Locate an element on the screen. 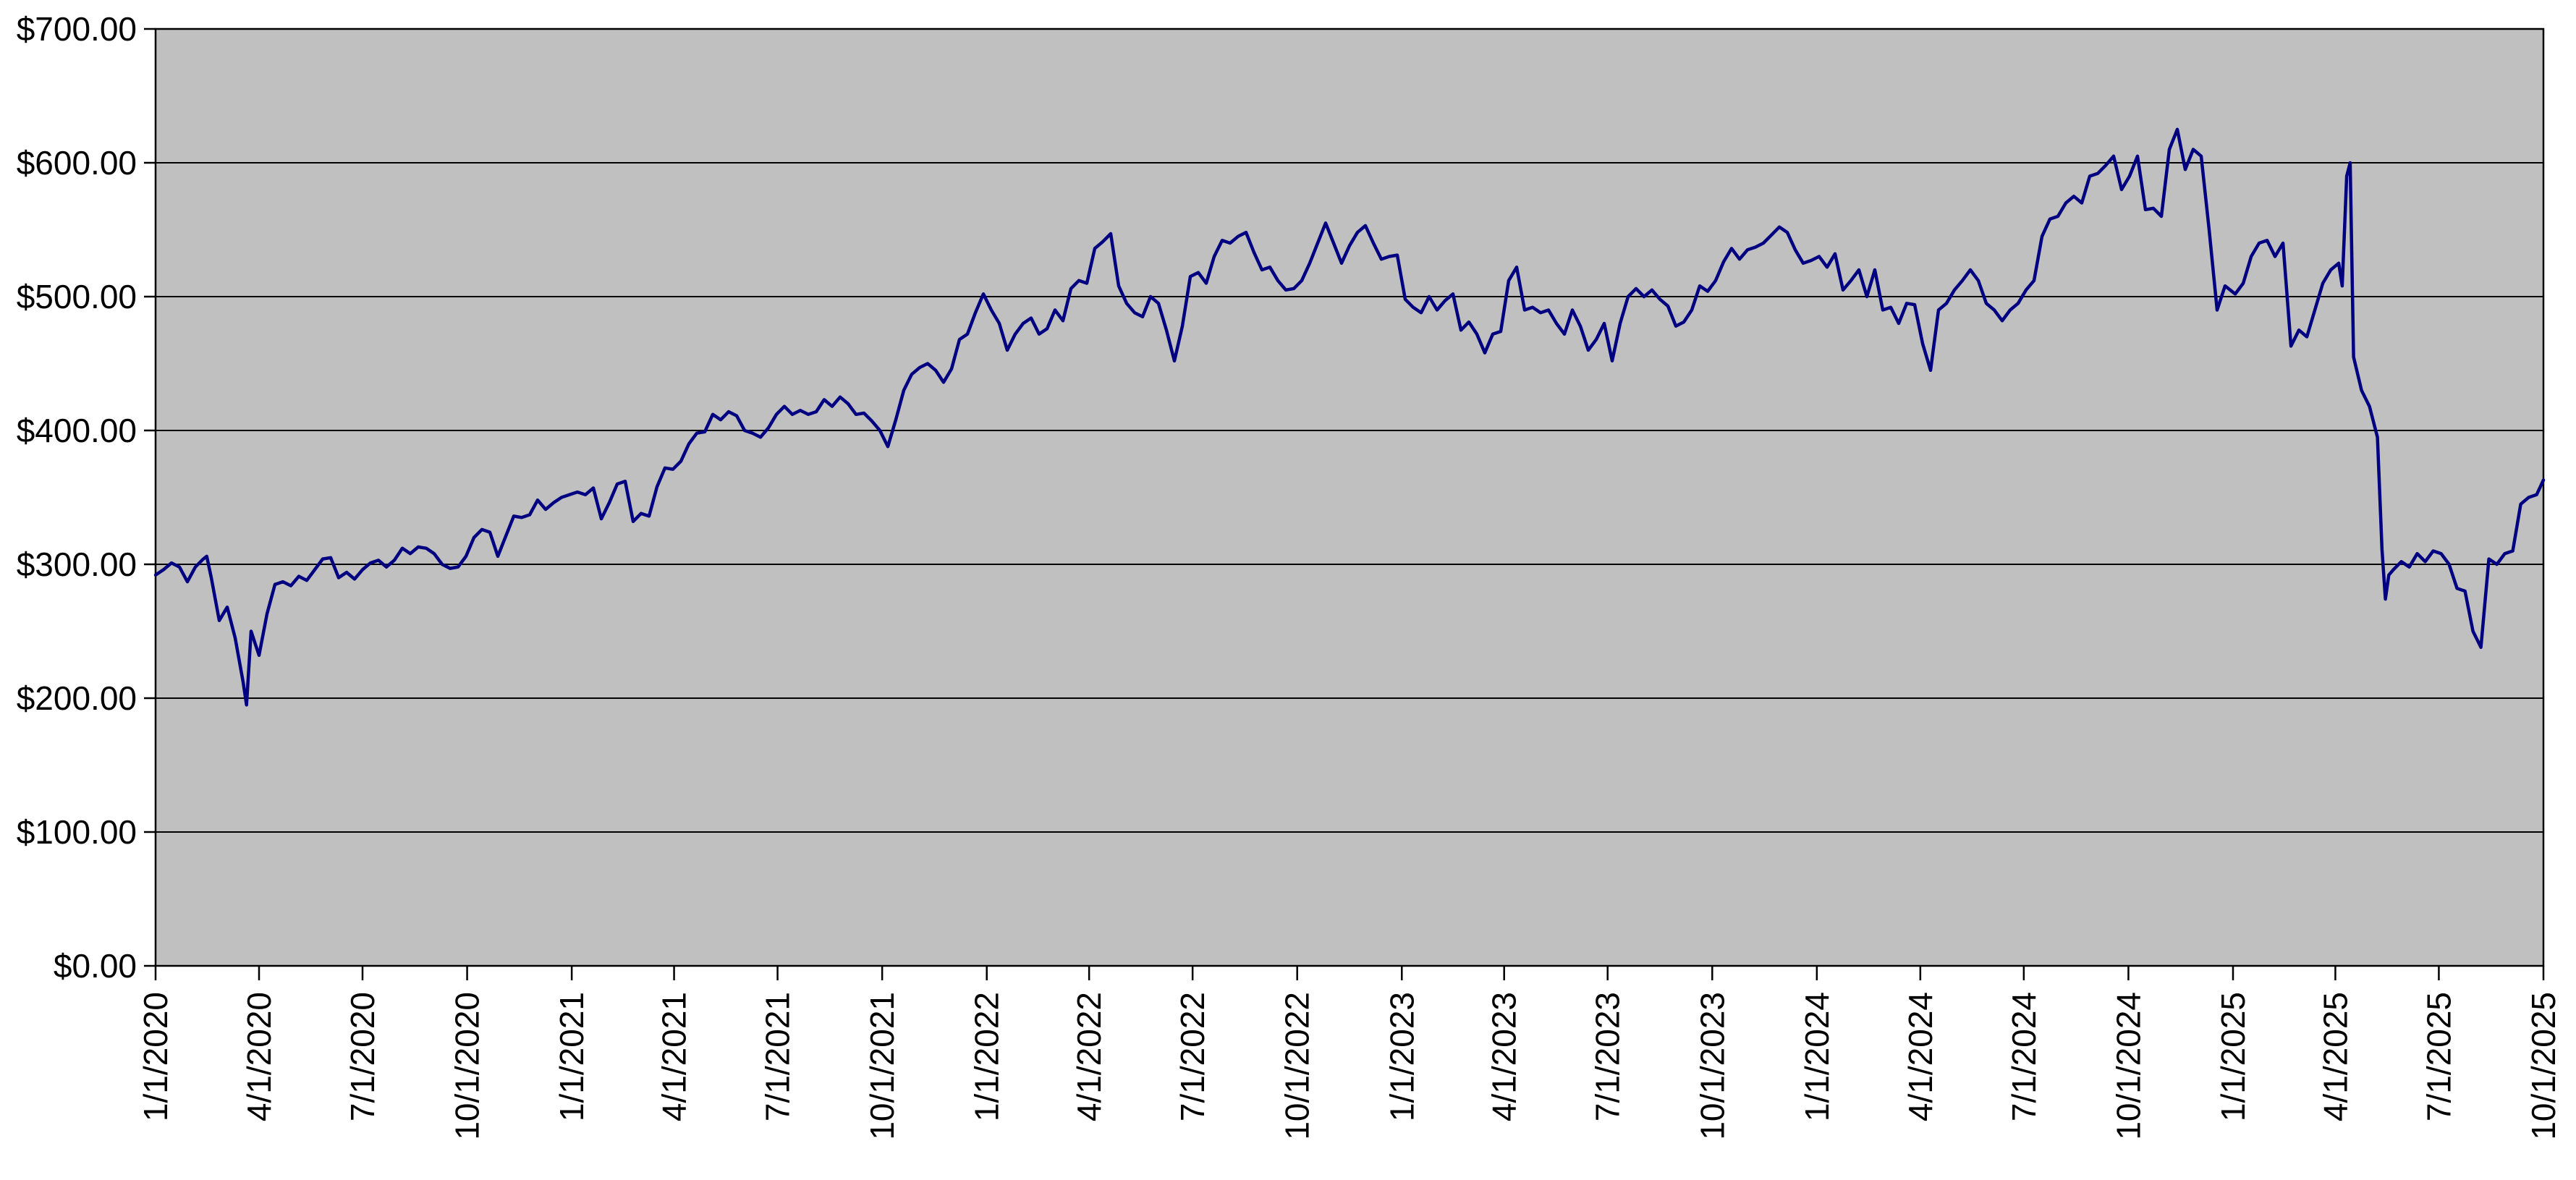 The width and height of the screenshot is (2576, 1180). x-axis-label: 1/1/2022 is located at coordinates (987, 1056).